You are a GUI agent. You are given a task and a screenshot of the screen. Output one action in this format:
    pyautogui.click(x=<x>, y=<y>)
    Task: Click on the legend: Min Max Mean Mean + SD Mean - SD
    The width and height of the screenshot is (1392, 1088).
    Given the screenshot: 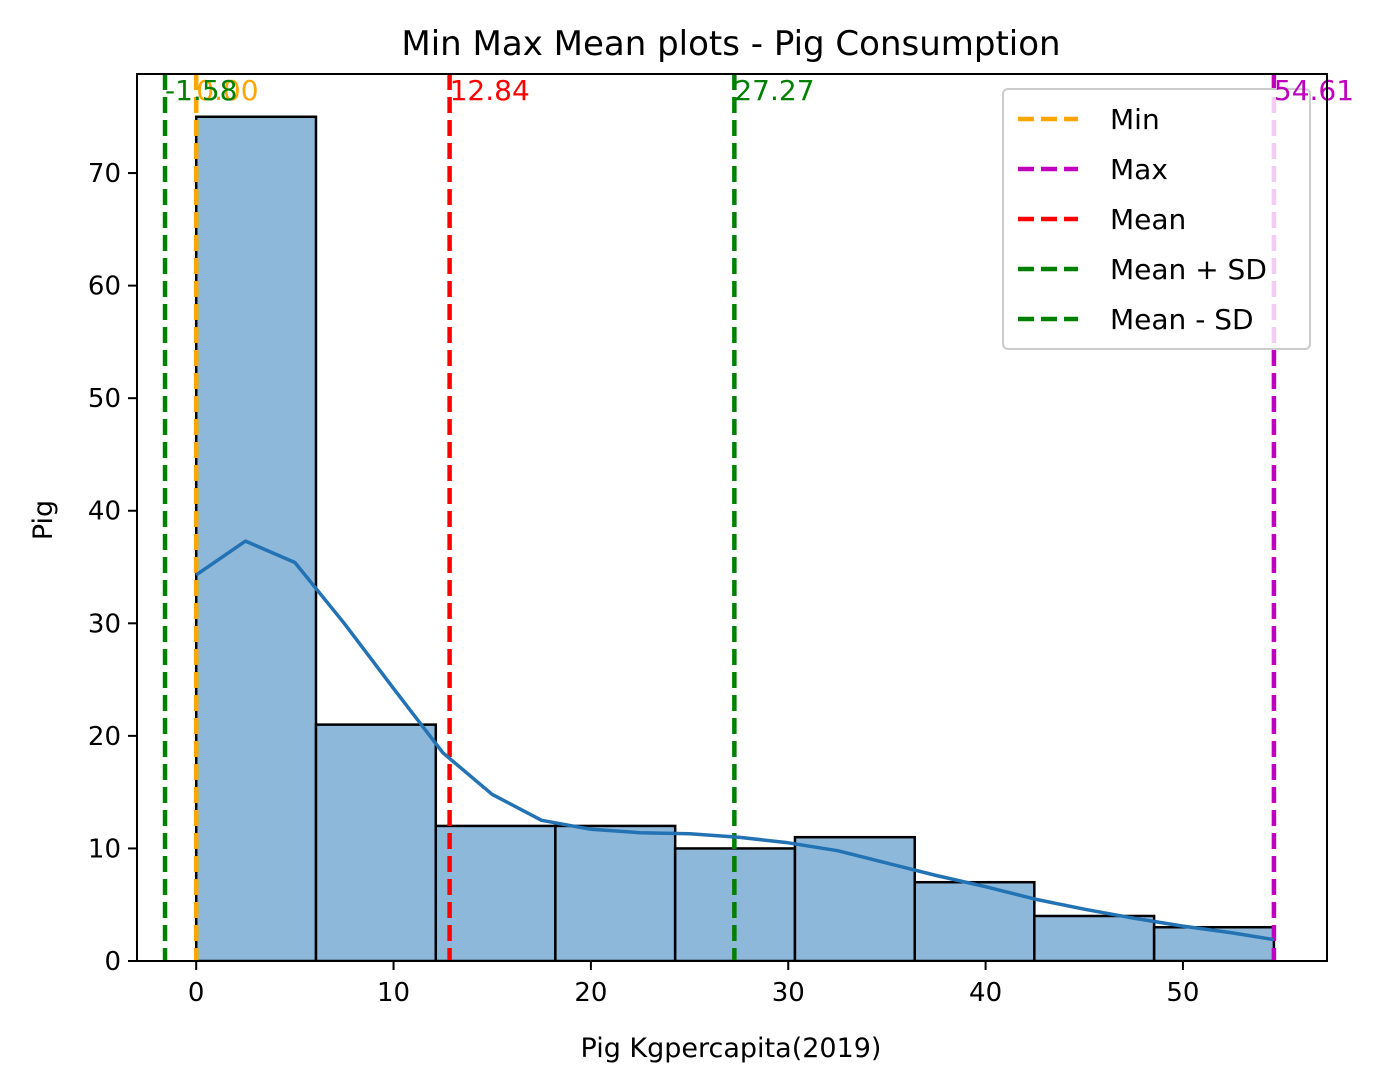 What is the action you would take?
    pyautogui.click(x=1156, y=219)
    